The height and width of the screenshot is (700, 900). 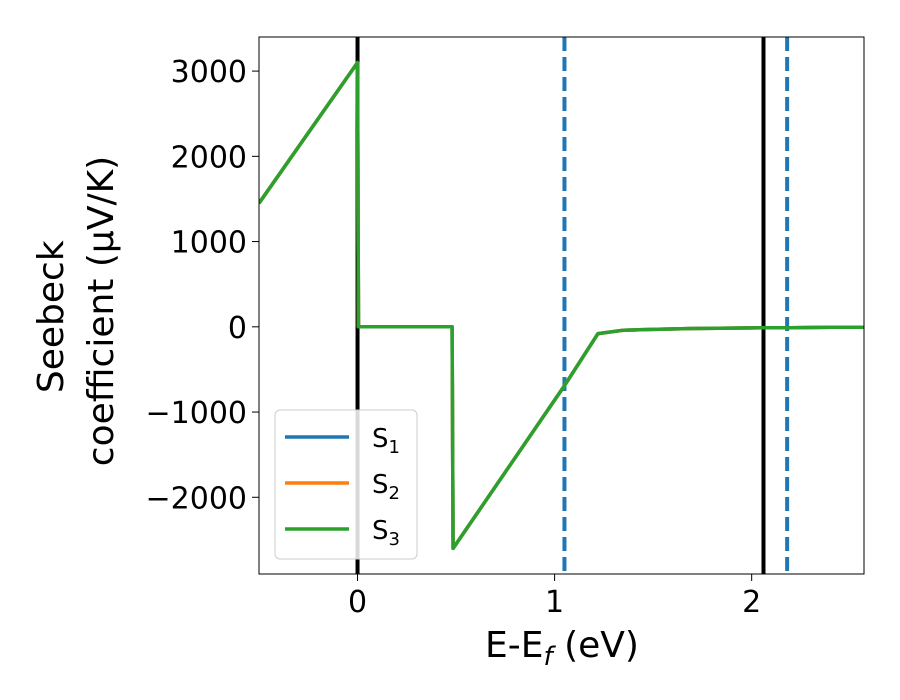 What do you see at coordinates (751, 602) in the screenshot?
I see `x-tick-label: 2` at bounding box center [751, 602].